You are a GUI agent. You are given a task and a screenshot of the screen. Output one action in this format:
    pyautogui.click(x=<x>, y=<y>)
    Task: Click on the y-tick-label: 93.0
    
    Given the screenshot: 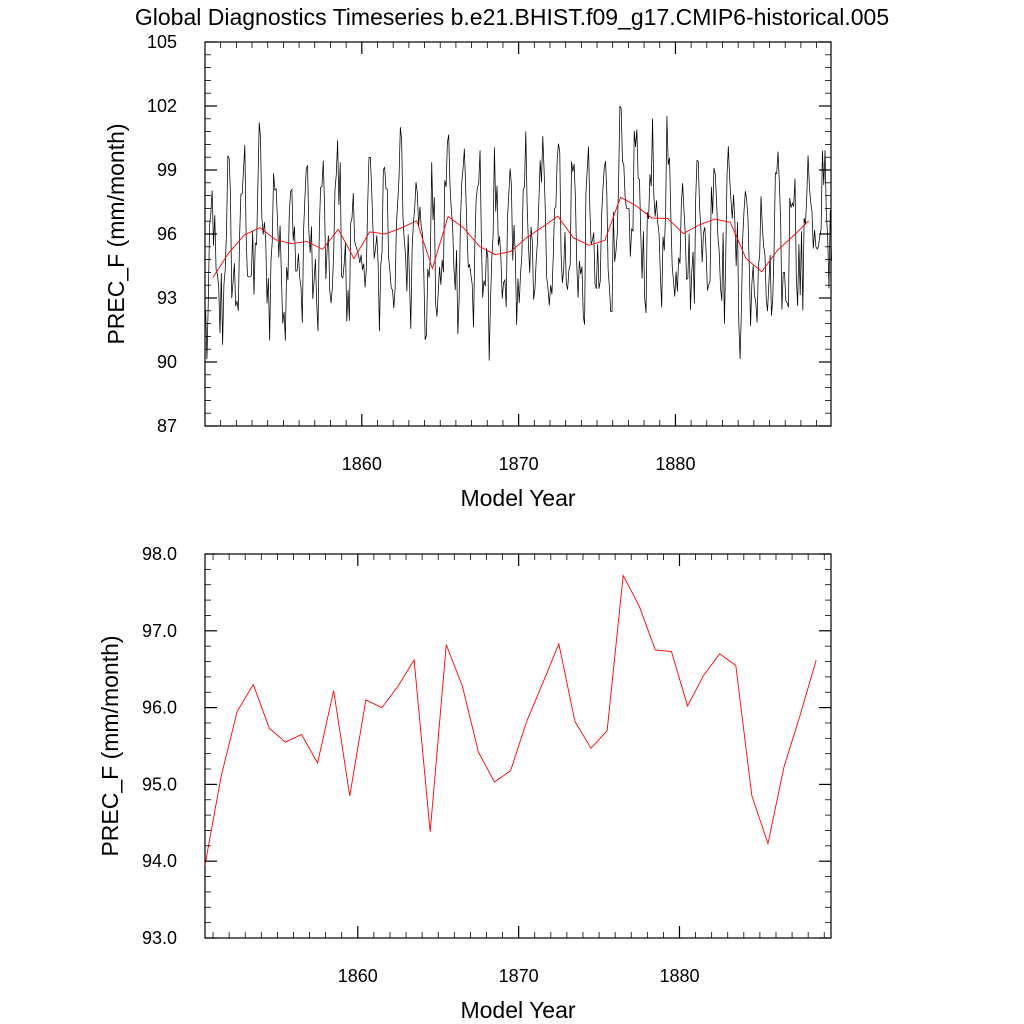 What is the action you would take?
    pyautogui.click(x=159, y=938)
    